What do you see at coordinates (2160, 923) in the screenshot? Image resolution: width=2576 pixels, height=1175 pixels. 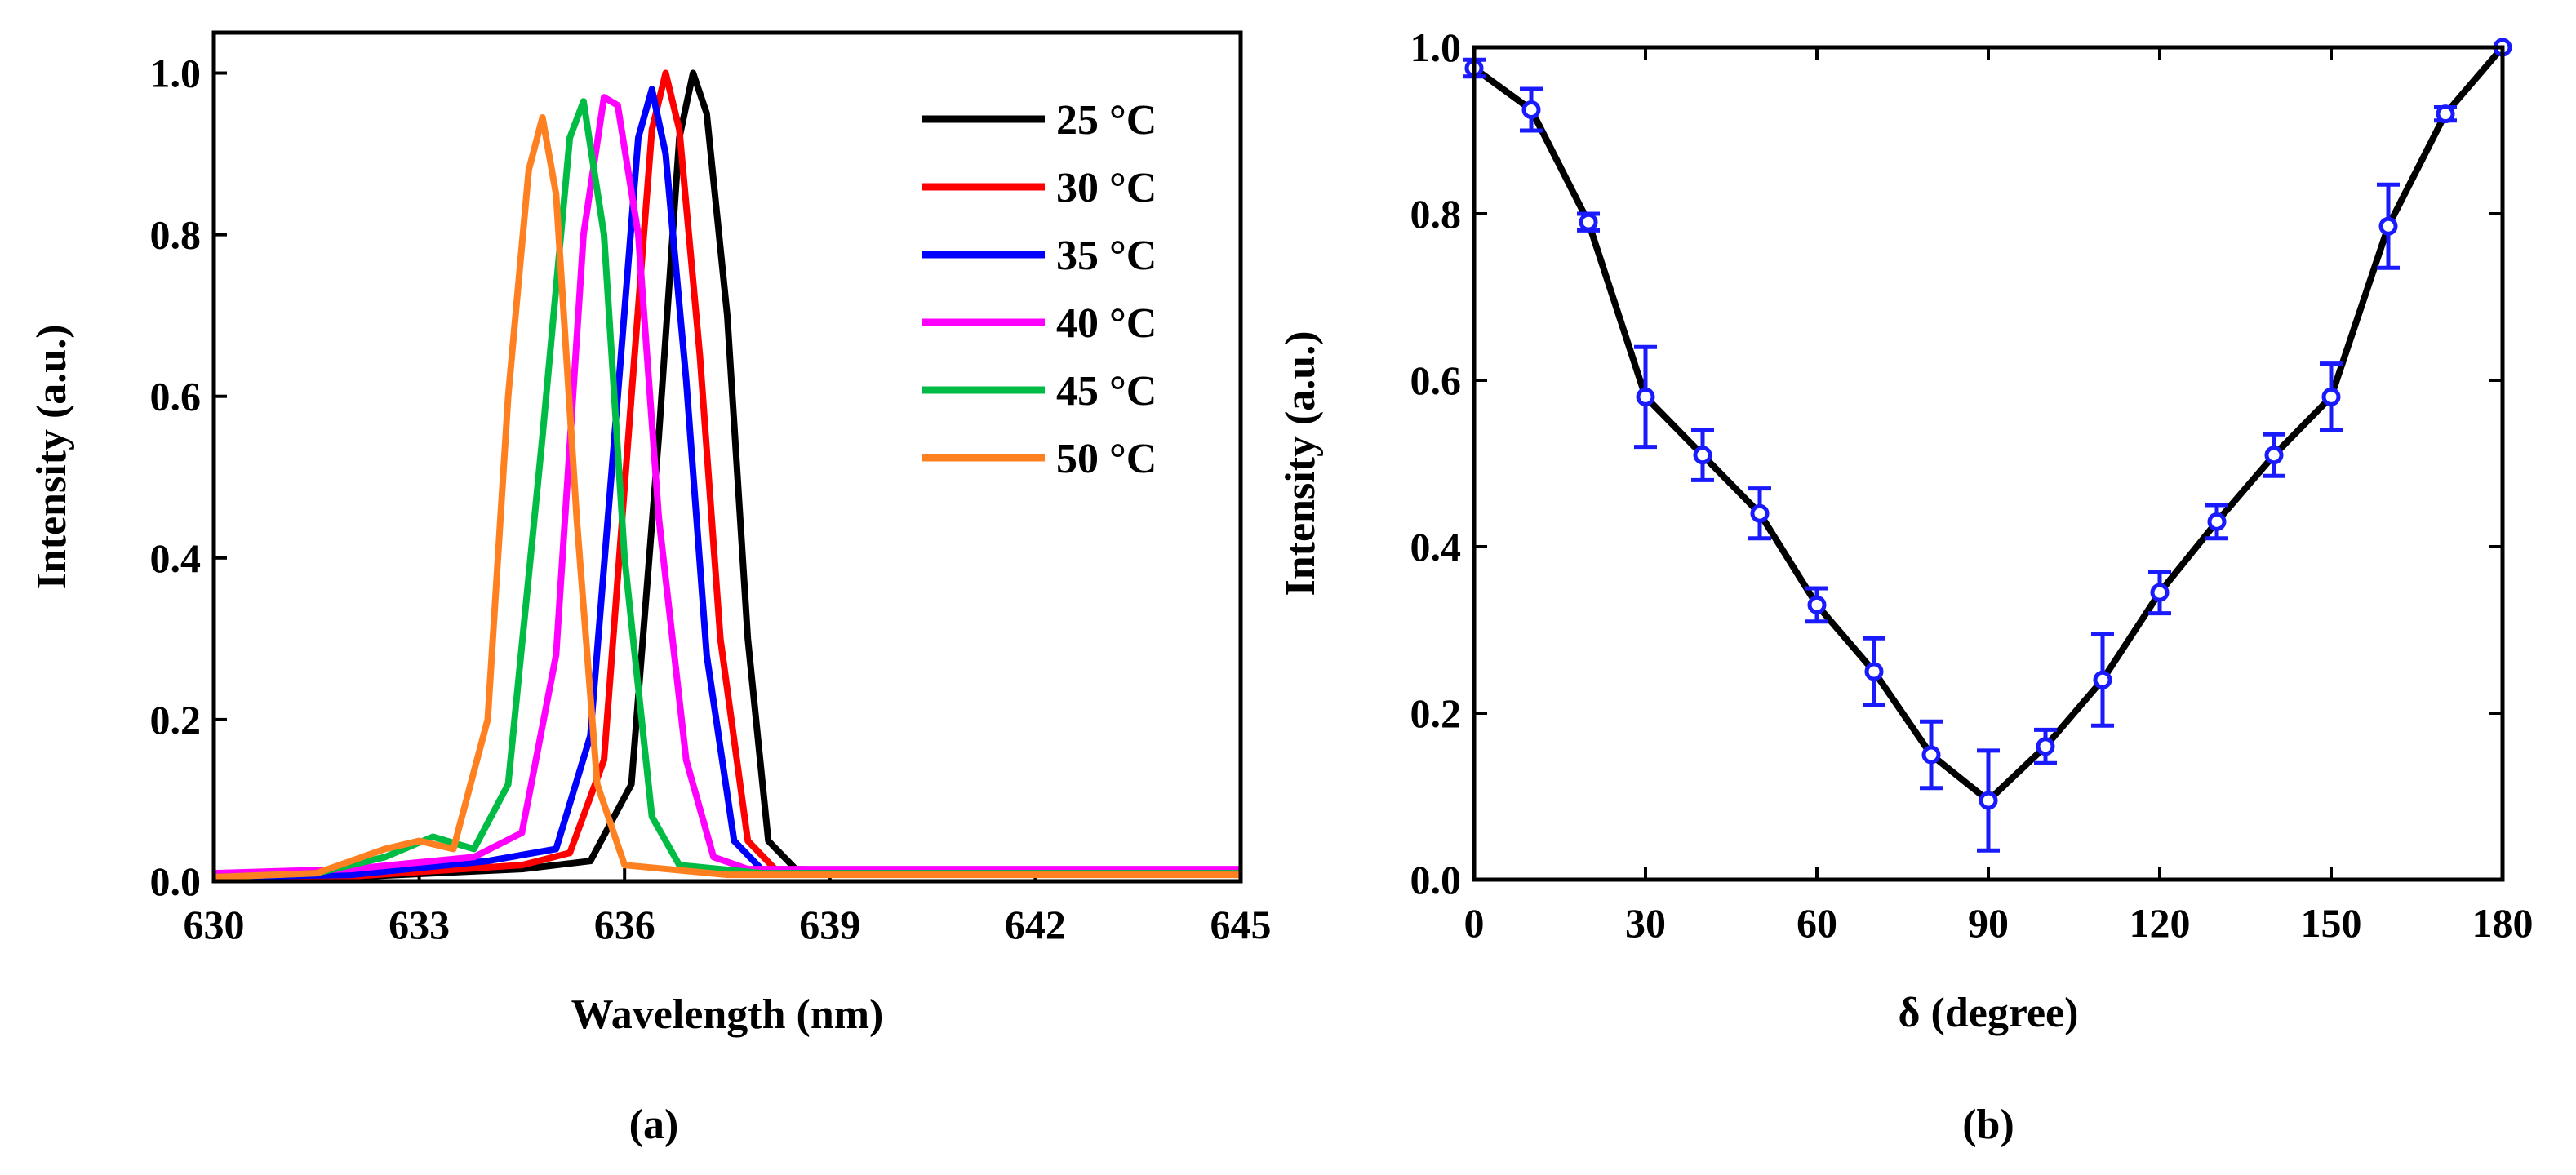 I see `x-tick-label: 120` at bounding box center [2160, 923].